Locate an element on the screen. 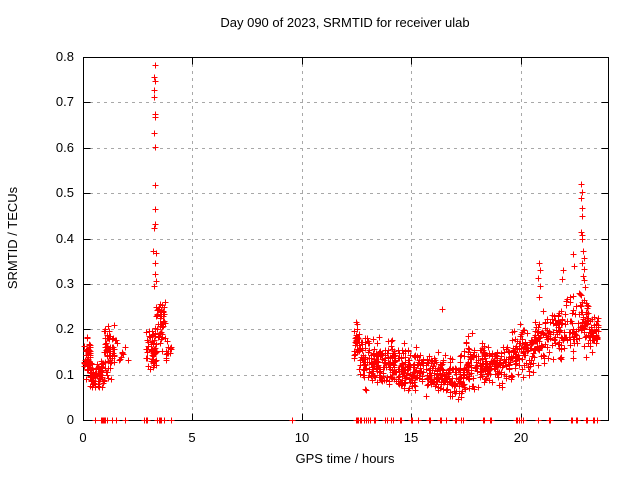 The width and height of the screenshot is (640, 480). y-tick-labels: 0 0.1 0.2 0.3 0.4 0.5 0.6 0.7 0.8 is located at coordinates (65, 238).